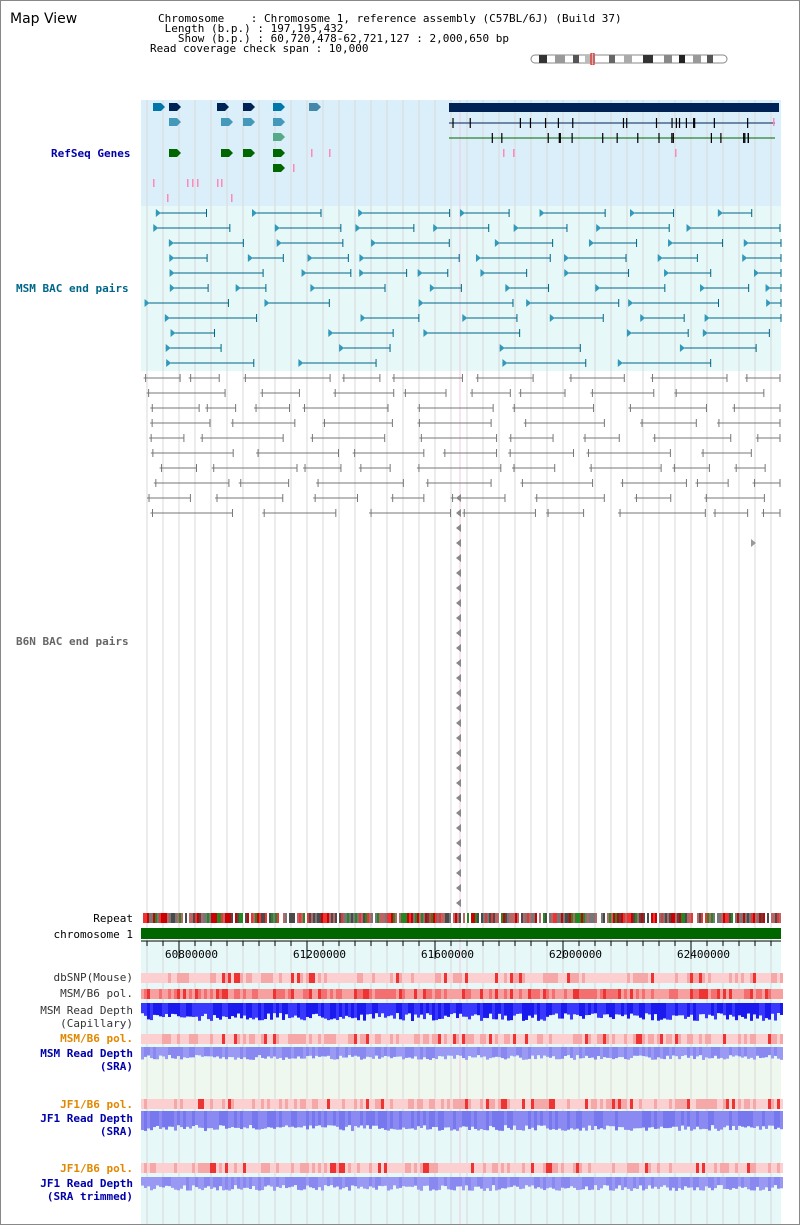  What do you see at coordinates (72, 288) in the screenshot?
I see `msm-bac-label: MSM BAC end pairs` at bounding box center [72, 288].